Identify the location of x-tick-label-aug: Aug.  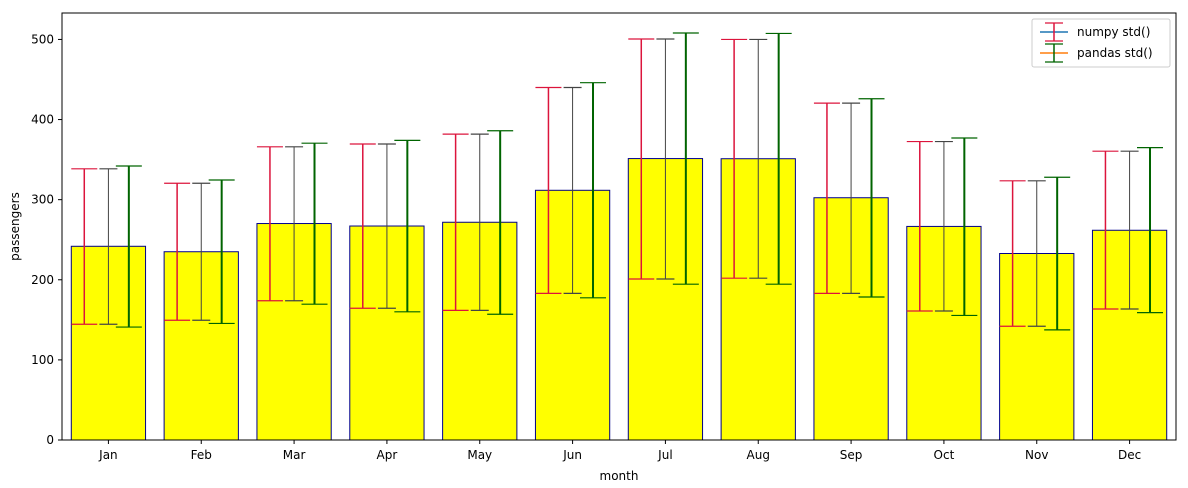
(758, 455).